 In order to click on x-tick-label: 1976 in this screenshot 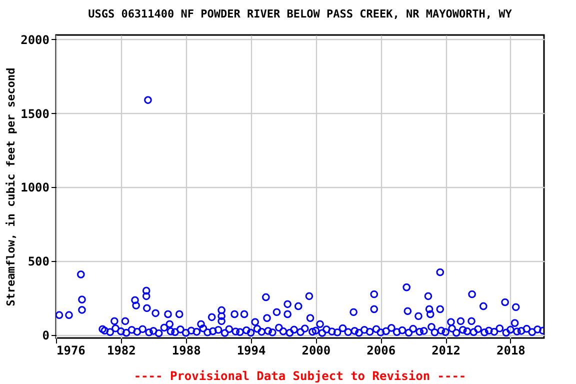, I will do `click(71, 351)`.